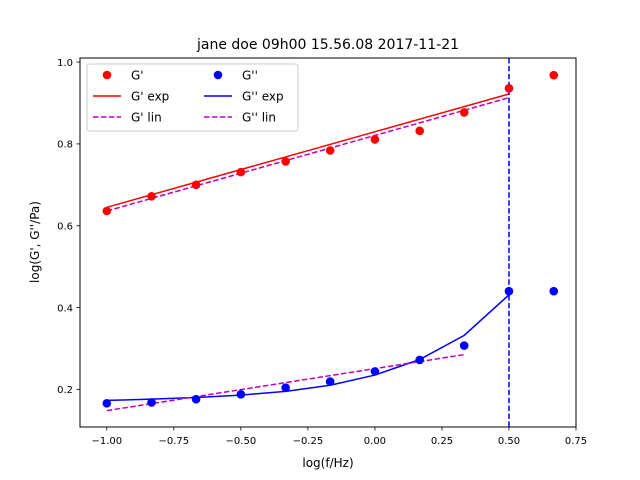  Describe the element at coordinates (150, 97) in the screenshot. I see `legend-label: G' exp` at that location.